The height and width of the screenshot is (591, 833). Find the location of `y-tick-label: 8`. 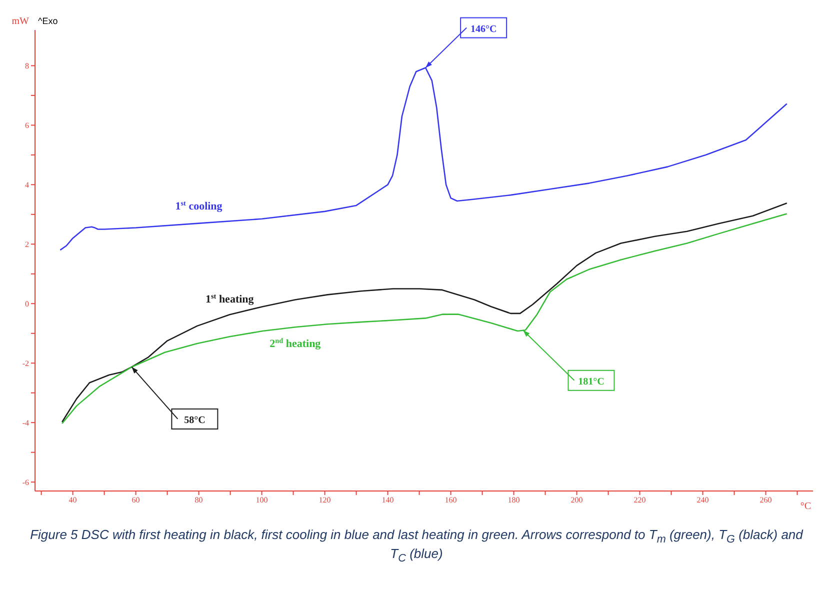

y-tick-label: 8 is located at coordinates (27, 66).